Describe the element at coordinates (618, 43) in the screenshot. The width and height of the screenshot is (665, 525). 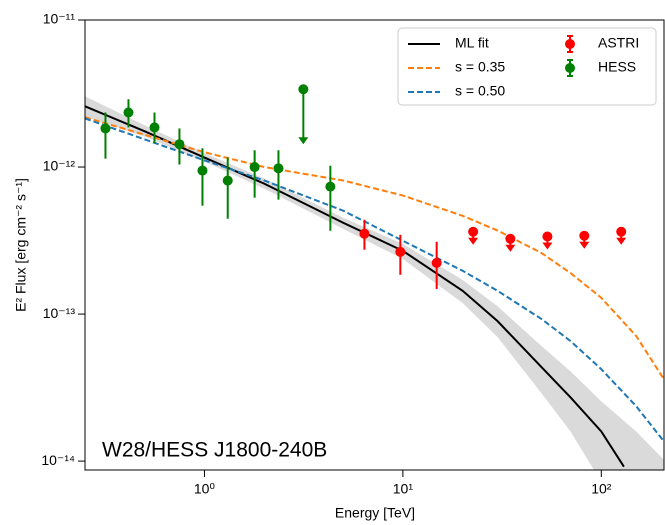
I see `legend-label: ASTRI` at that location.